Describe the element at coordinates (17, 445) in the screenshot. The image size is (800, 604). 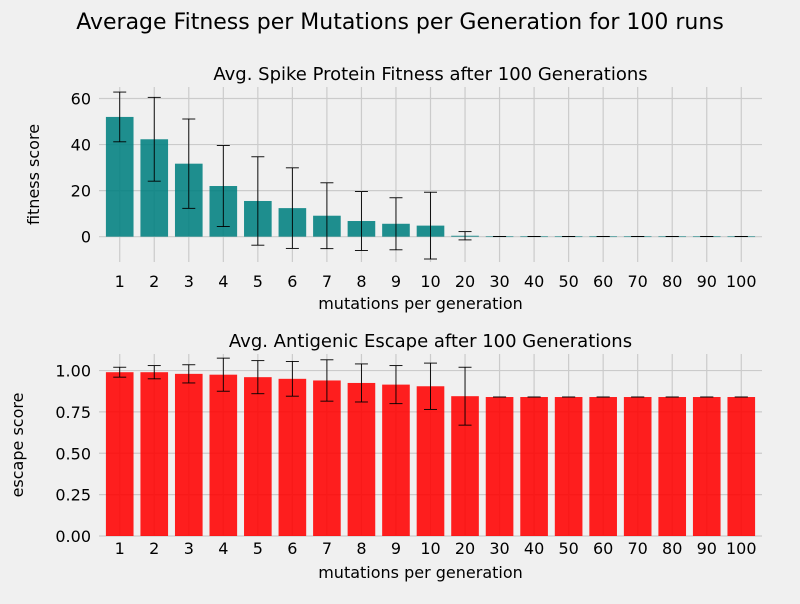
I see `y-axis-label: escape score` at that location.